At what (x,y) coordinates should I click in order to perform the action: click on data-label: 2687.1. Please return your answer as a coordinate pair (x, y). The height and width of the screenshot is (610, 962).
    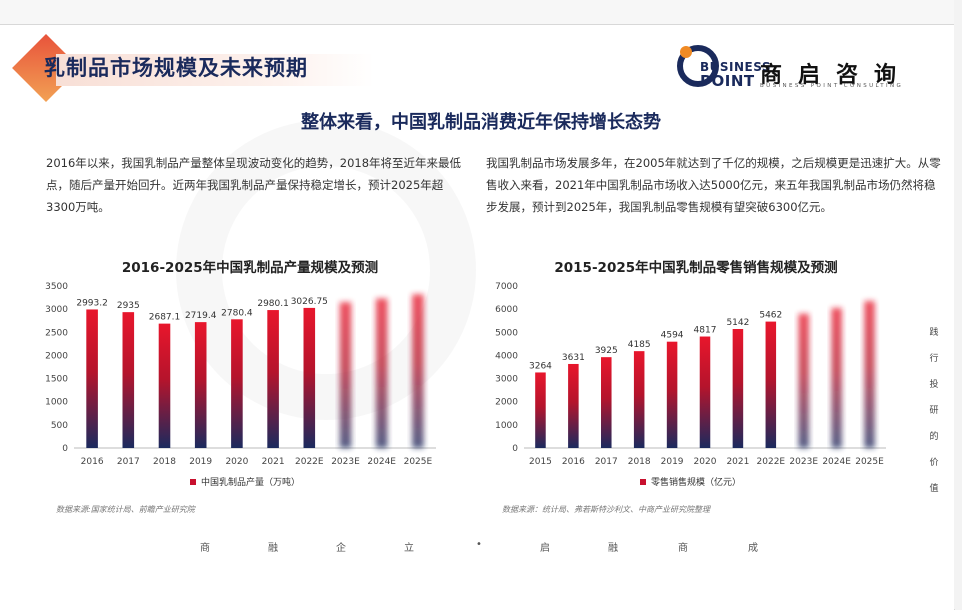
    Looking at the image, I should click on (165, 318).